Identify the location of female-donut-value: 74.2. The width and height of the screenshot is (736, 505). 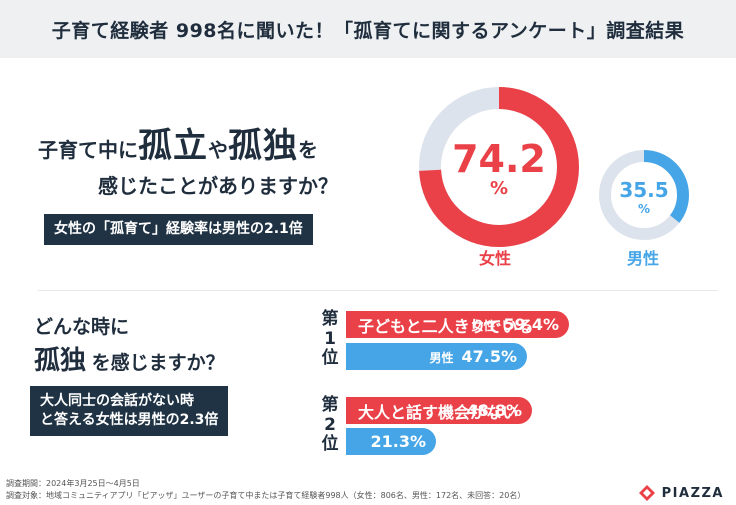
(499, 159).